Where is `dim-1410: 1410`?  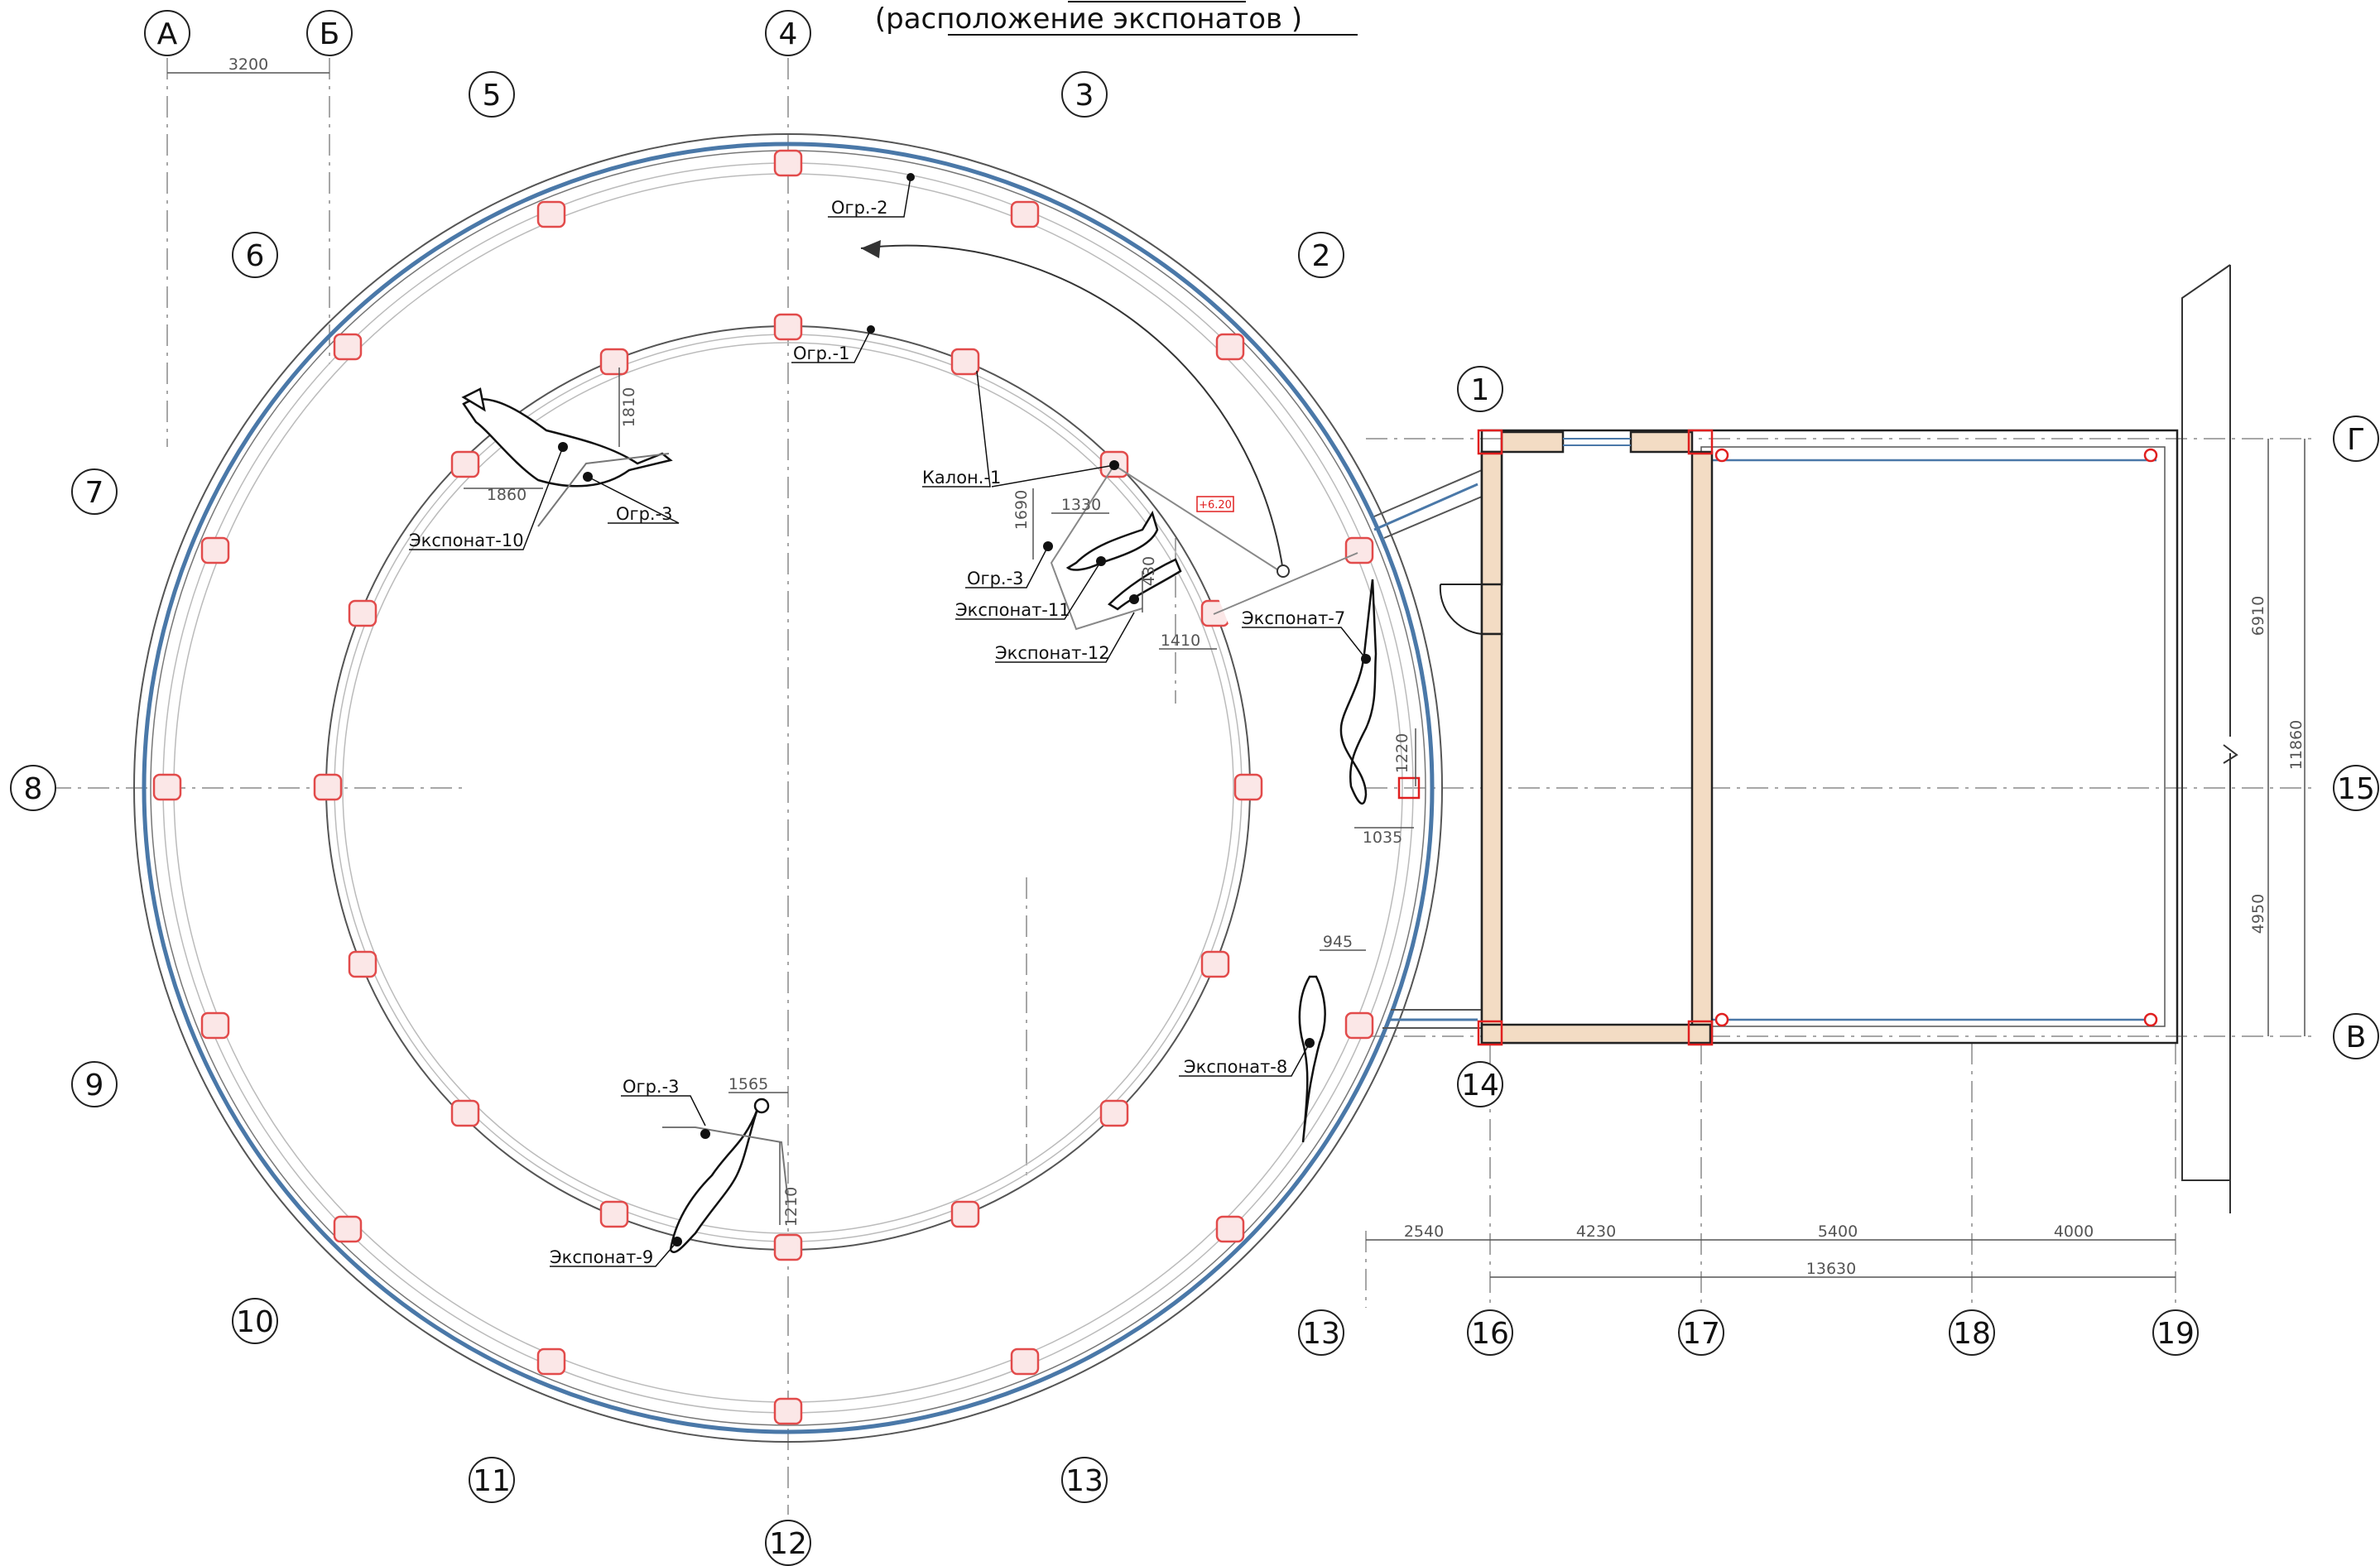
dim-1410: 1410 is located at coordinates (1180, 641).